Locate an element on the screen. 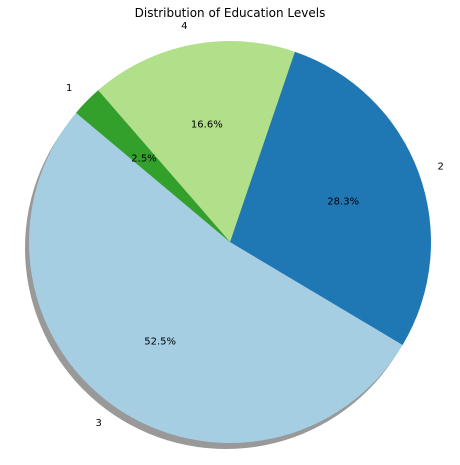 The width and height of the screenshot is (460, 465). pie-category-label: 4 is located at coordinates (184, 26).